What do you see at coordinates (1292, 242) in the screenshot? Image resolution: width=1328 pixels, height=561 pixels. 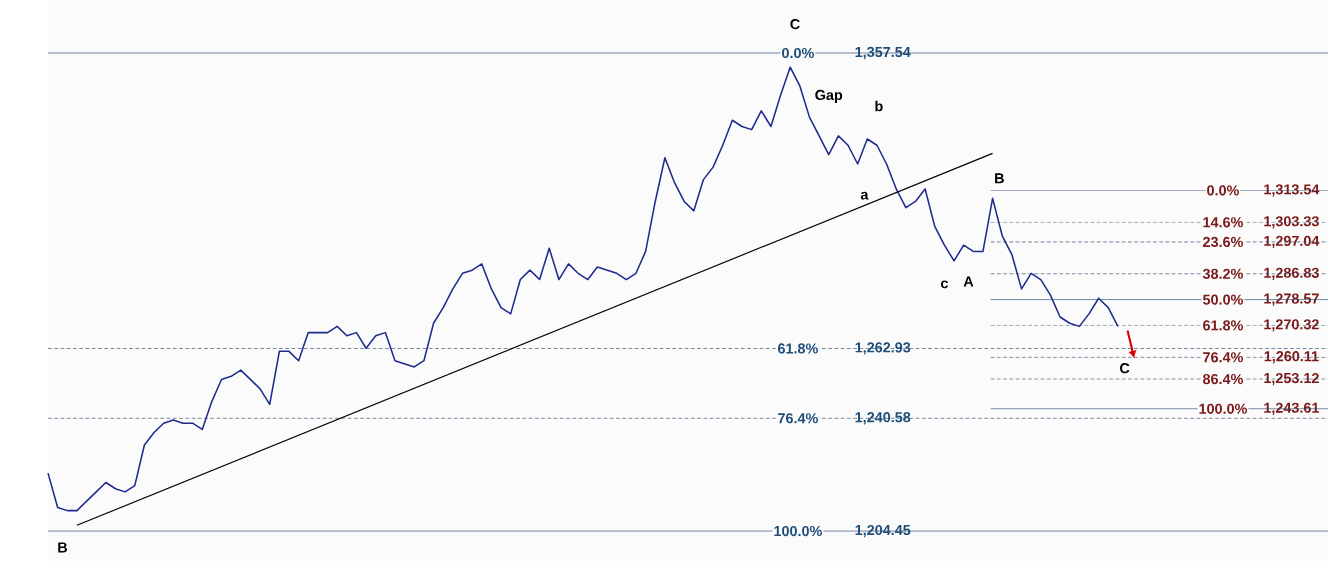 I see `y2-tick-label: 1,297.04` at bounding box center [1292, 242].